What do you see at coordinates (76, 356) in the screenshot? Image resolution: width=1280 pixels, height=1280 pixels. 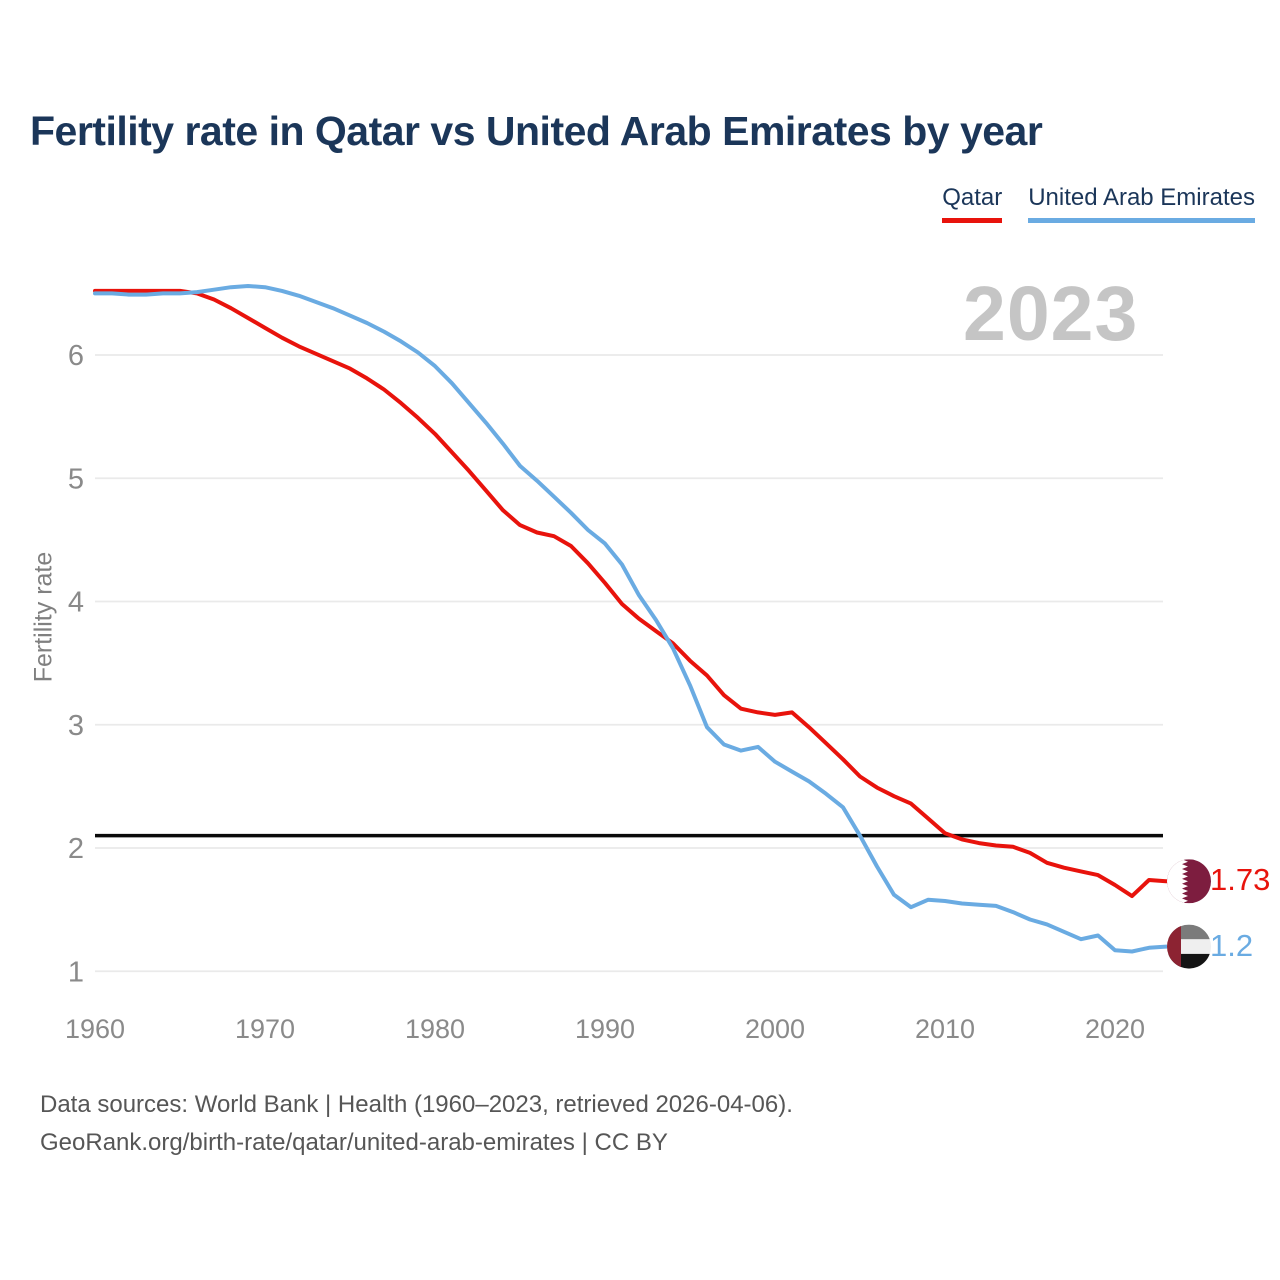 I see `y-tick-label-6: 6` at bounding box center [76, 356].